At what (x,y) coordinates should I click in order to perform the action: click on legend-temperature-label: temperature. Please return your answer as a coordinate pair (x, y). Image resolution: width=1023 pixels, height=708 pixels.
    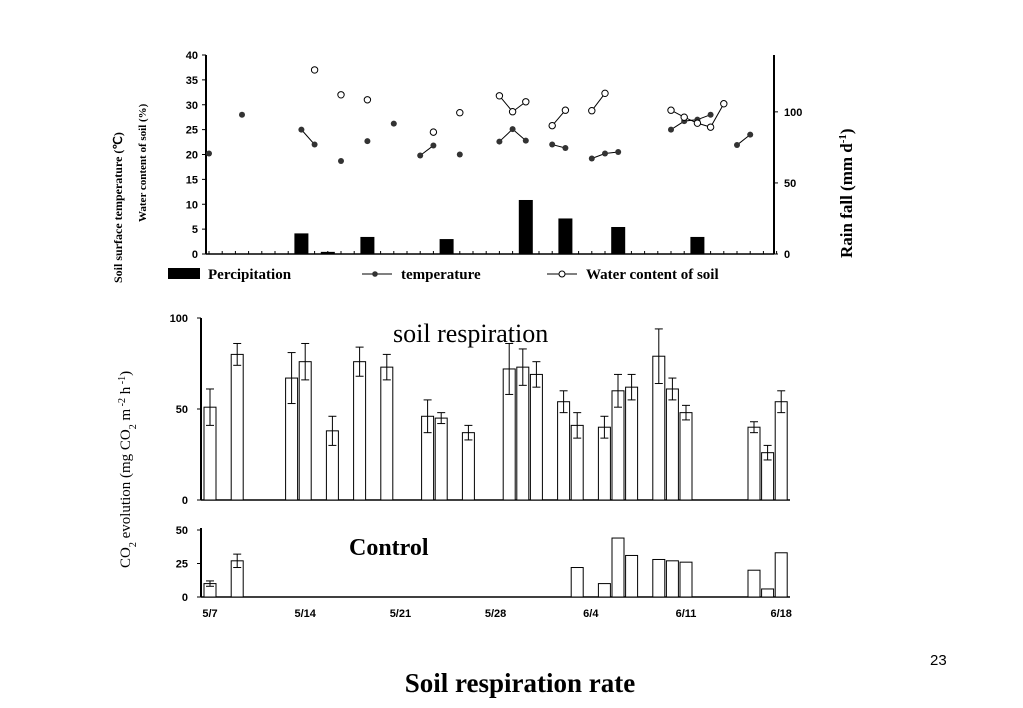
    Looking at the image, I should click on (441, 275).